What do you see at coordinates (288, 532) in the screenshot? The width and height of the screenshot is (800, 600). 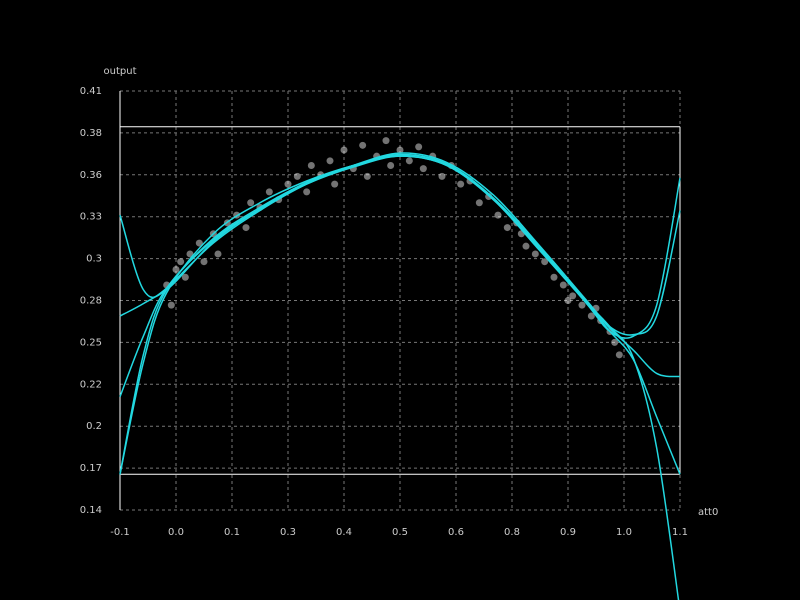 I see `x-tick-label: 0.3` at bounding box center [288, 532].